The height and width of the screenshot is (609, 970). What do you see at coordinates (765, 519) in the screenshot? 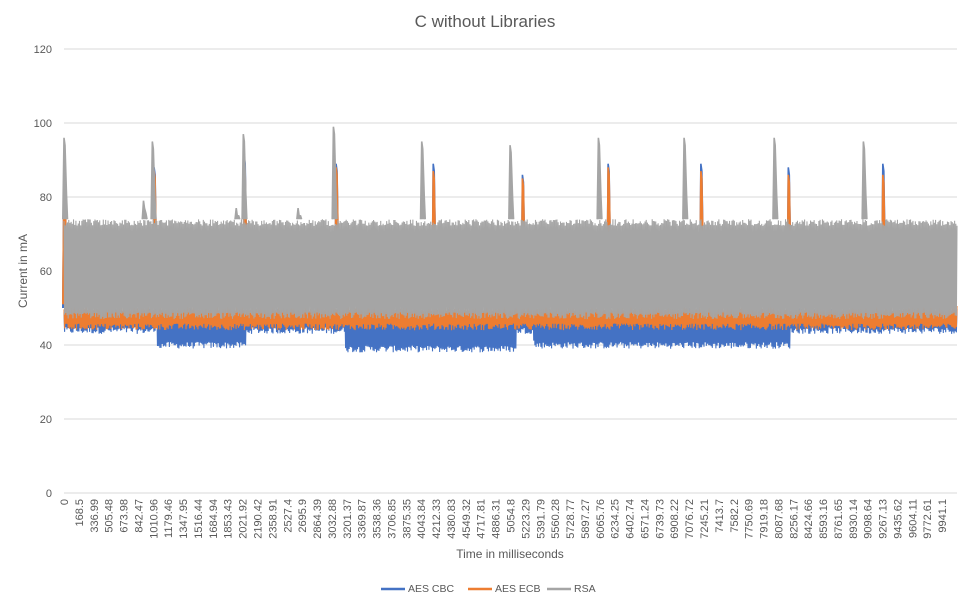
I see `x-tick-label: 7919.18` at bounding box center [765, 519].